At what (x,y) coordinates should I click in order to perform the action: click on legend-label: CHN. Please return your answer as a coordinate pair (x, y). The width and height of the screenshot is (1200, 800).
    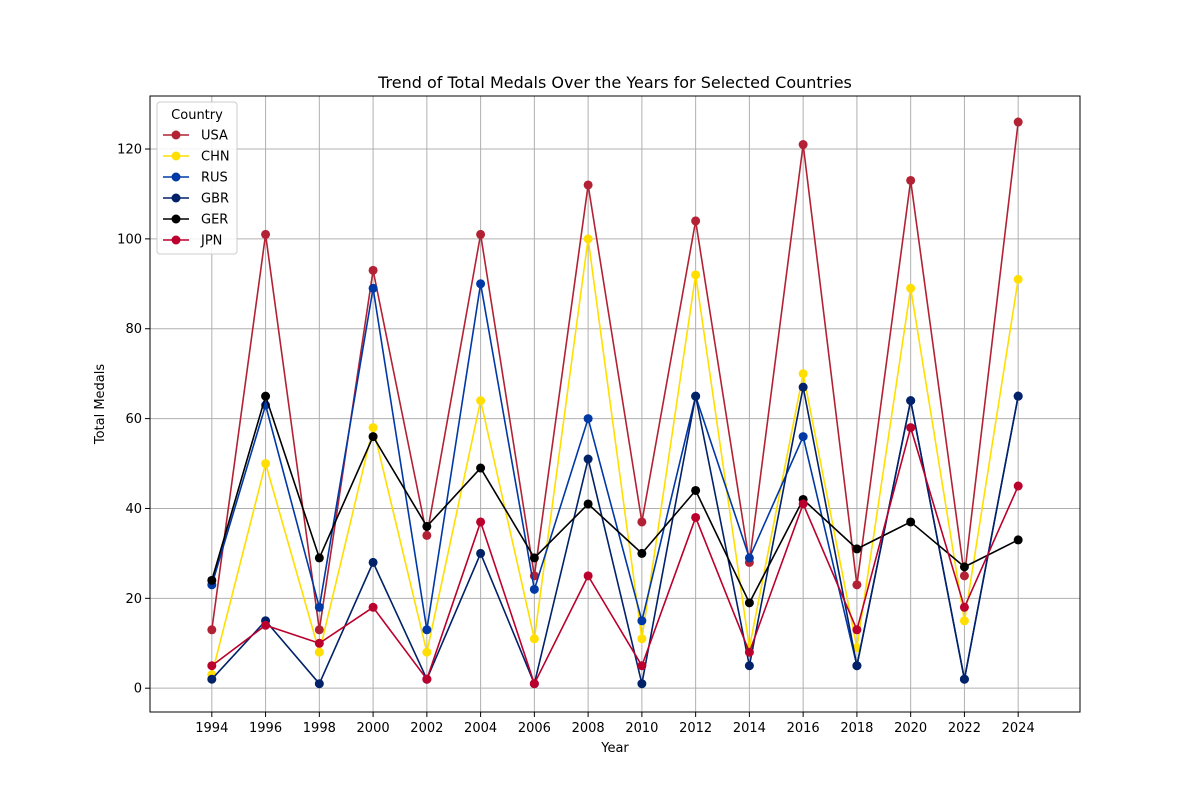
    Looking at the image, I should click on (215, 157).